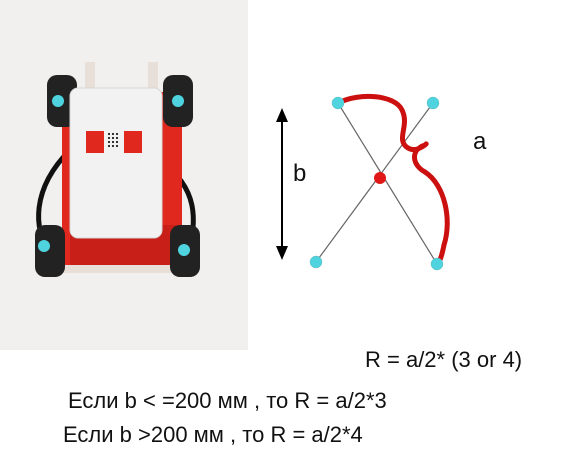  What do you see at coordinates (184, 250) in the screenshot?
I see `marker-bottom-right` at bounding box center [184, 250].